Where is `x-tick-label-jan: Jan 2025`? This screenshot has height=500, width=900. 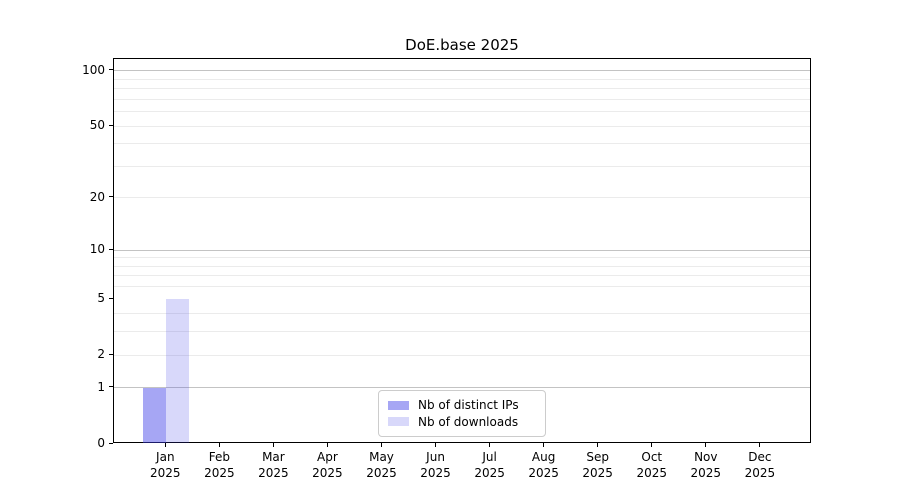 x-tick-label-jan: Jan 2025 is located at coordinates (165, 465).